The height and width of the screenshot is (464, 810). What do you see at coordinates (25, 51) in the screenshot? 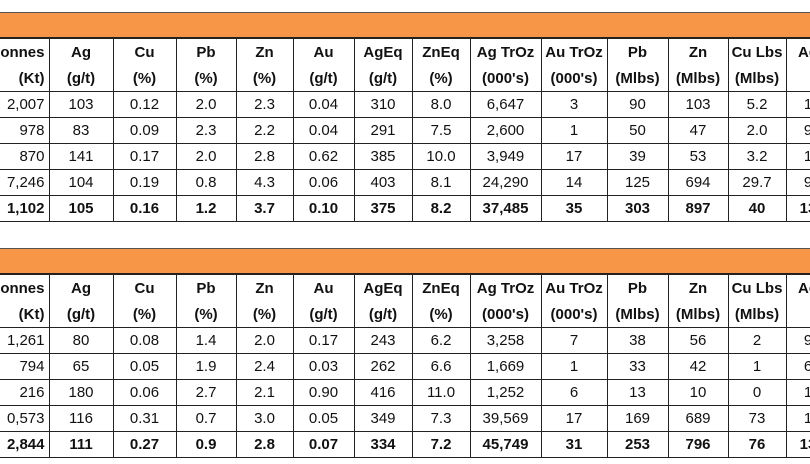
I see `header-cell: onnes` at bounding box center [25, 51].